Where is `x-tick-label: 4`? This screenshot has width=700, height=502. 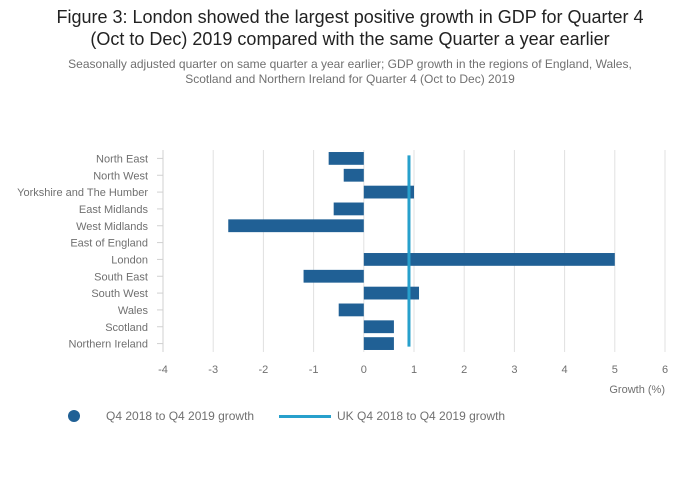
x-tick-label: 4 is located at coordinates (565, 370).